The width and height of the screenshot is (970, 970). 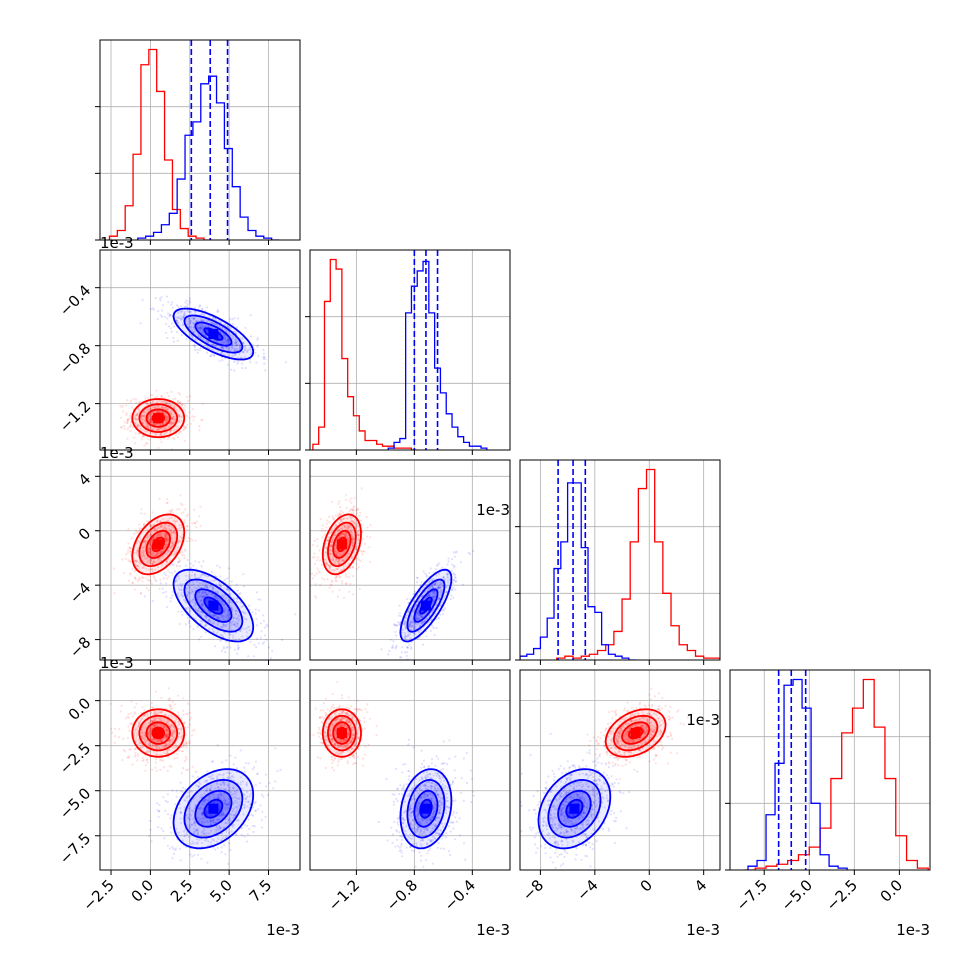 What do you see at coordinates (178, 796) in the screenshot?
I see `panel-3-0: −7.5−5.0−2.50.0−2.5 0.0 2.5 5.0 7.51e-31e-3` at bounding box center [178, 796].